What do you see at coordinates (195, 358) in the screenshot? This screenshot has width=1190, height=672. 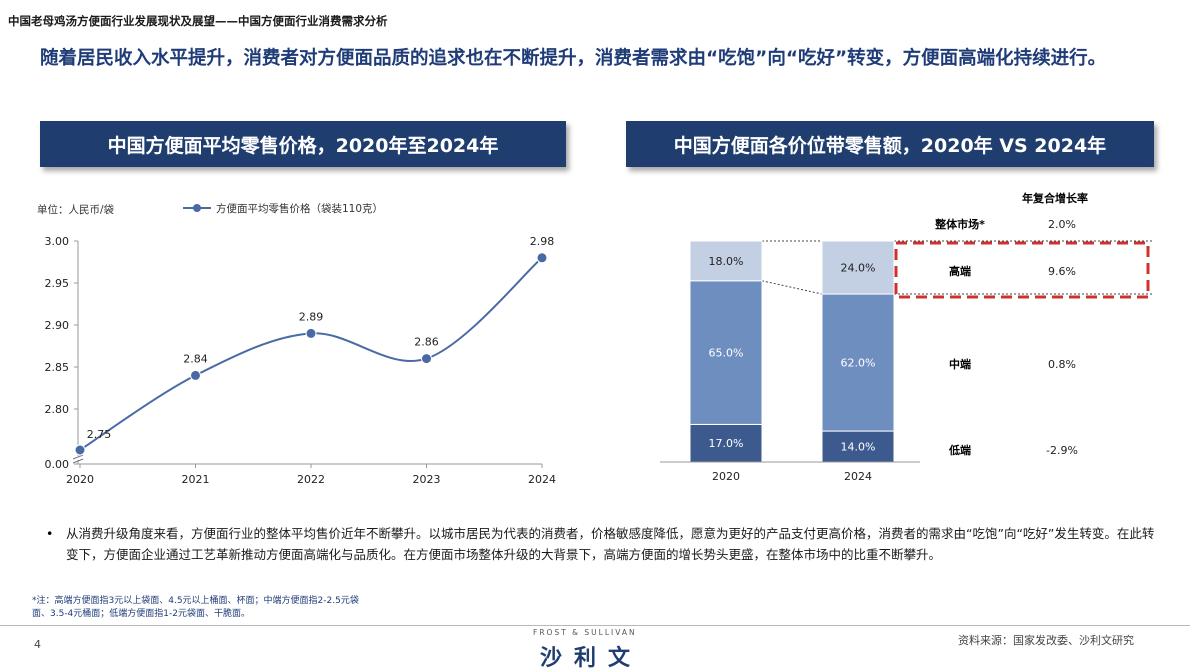 I see `line-data-label: 2.84` at bounding box center [195, 358].